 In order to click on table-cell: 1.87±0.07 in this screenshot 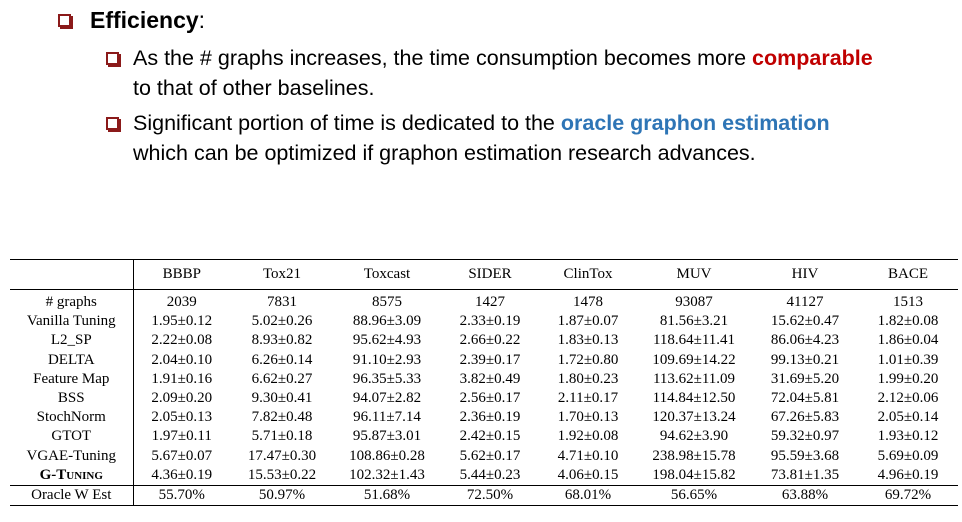, I will do `click(588, 321)`.